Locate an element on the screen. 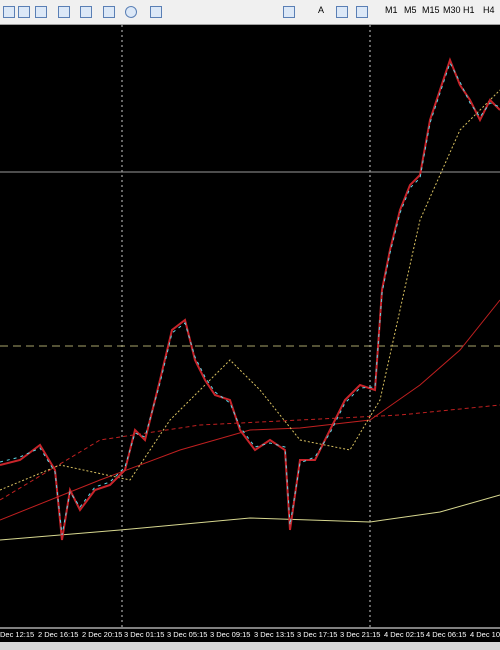 This screenshot has height=650, width=500. text-tool: A is located at coordinates (321, 10).